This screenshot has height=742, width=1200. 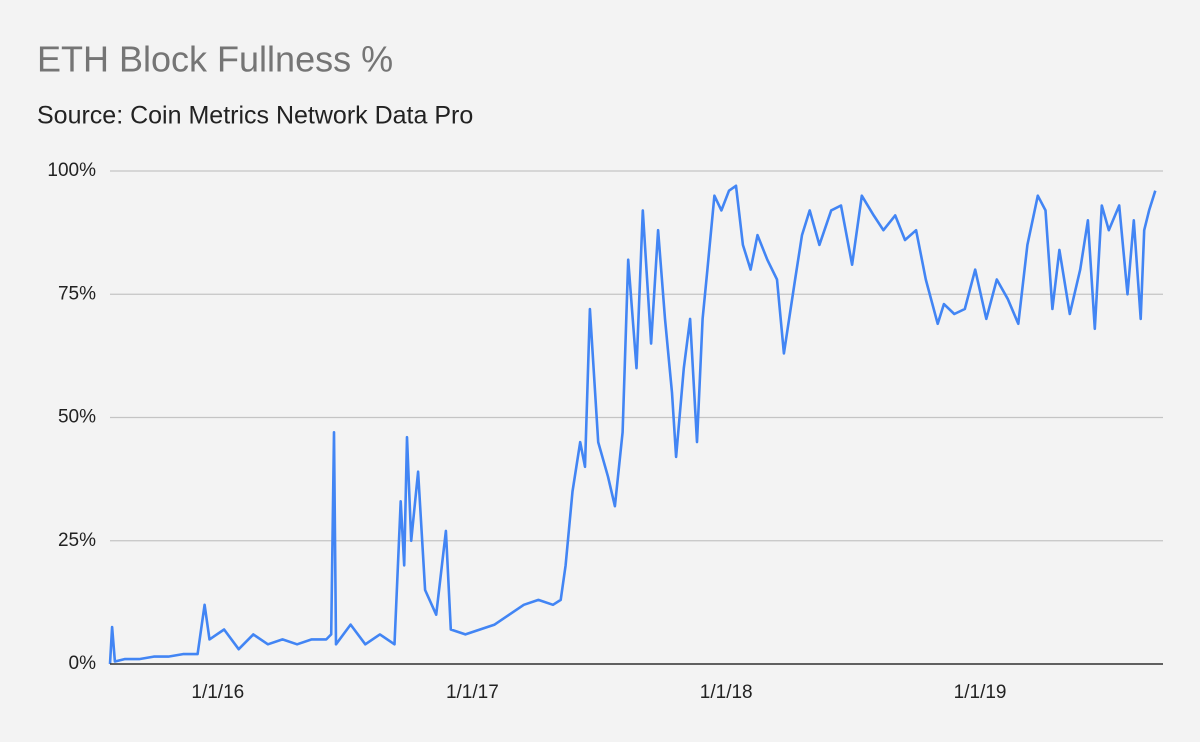 What do you see at coordinates (217, 692) in the screenshot?
I see `x-tick-label: 1/1/16` at bounding box center [217, 692].